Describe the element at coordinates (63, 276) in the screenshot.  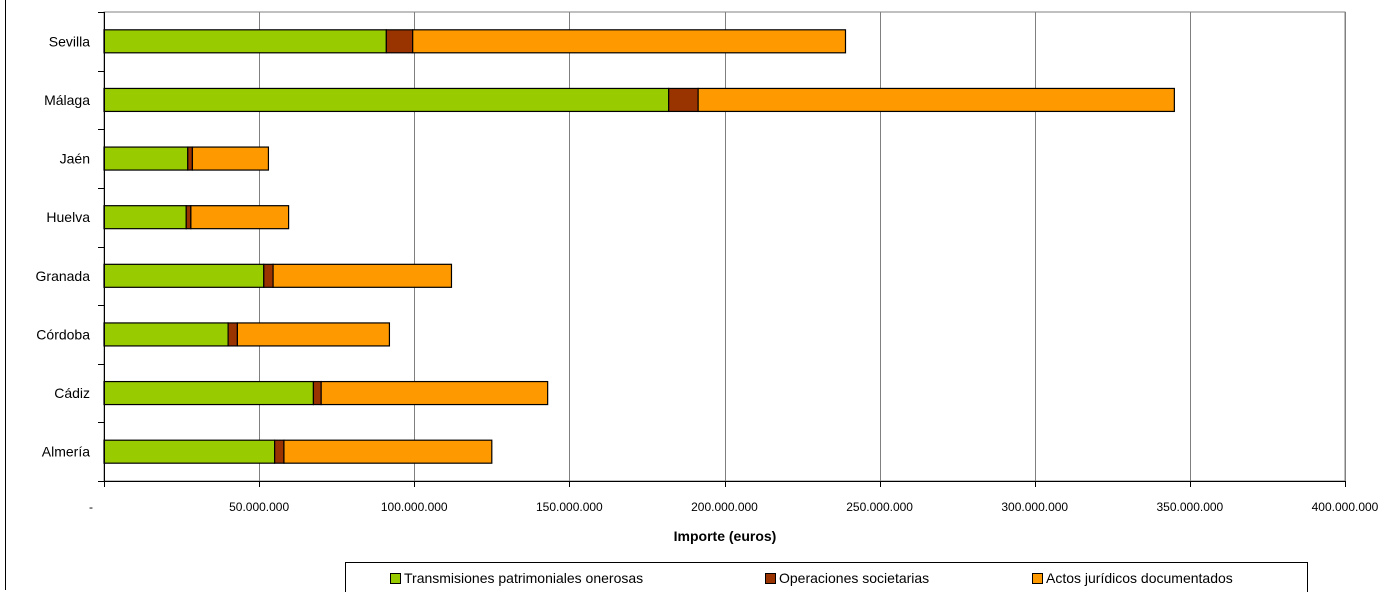
I see `category-label-granada: Granada` at that location.